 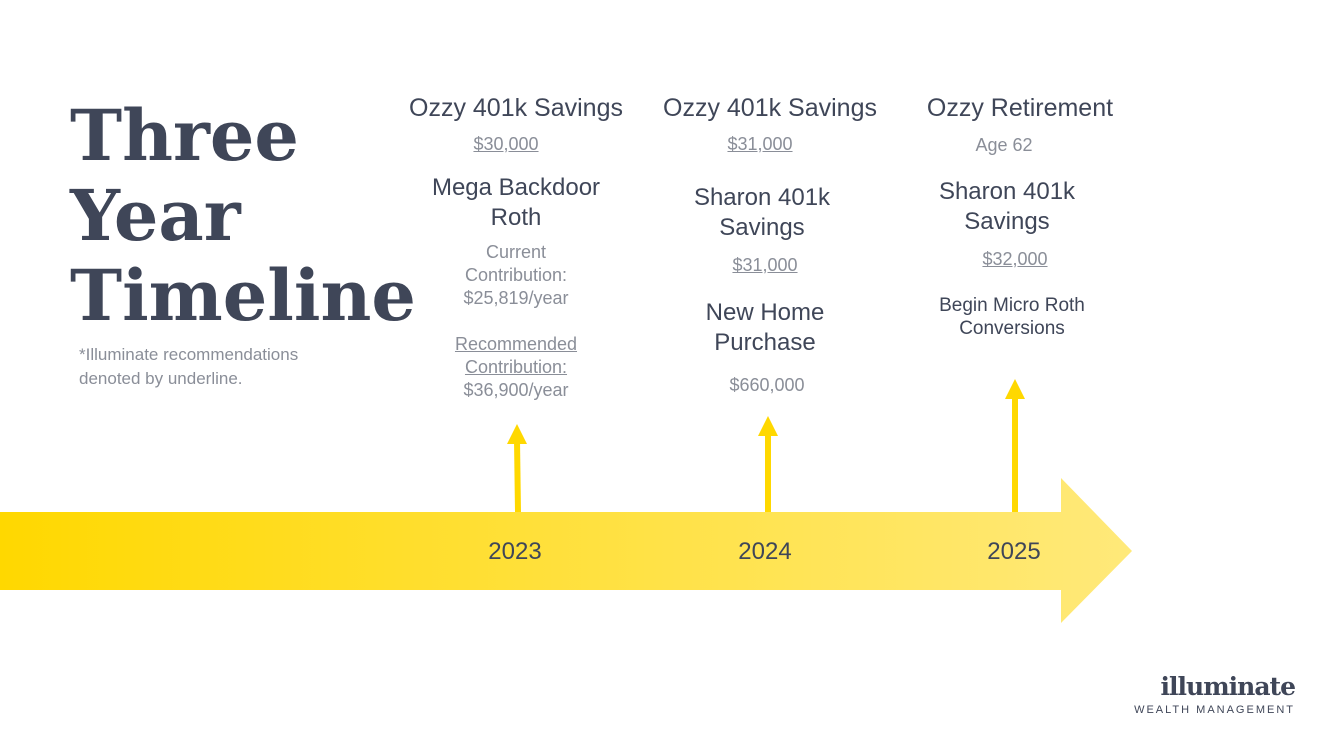 I want to click on sharon-401k-value: $32,000, so click(x=1015, y=259).